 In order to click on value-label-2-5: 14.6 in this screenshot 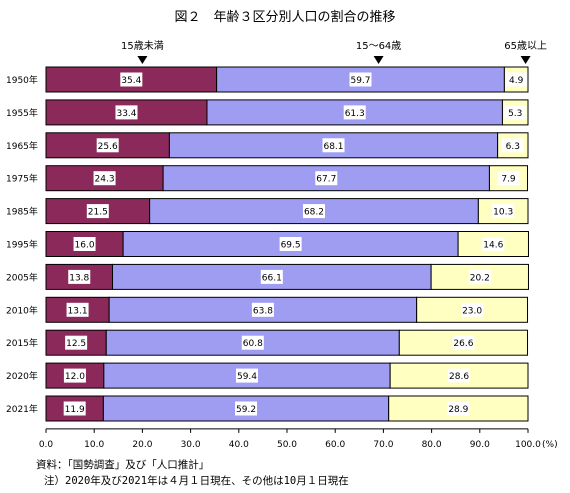, I will do `click(493, 246)`.